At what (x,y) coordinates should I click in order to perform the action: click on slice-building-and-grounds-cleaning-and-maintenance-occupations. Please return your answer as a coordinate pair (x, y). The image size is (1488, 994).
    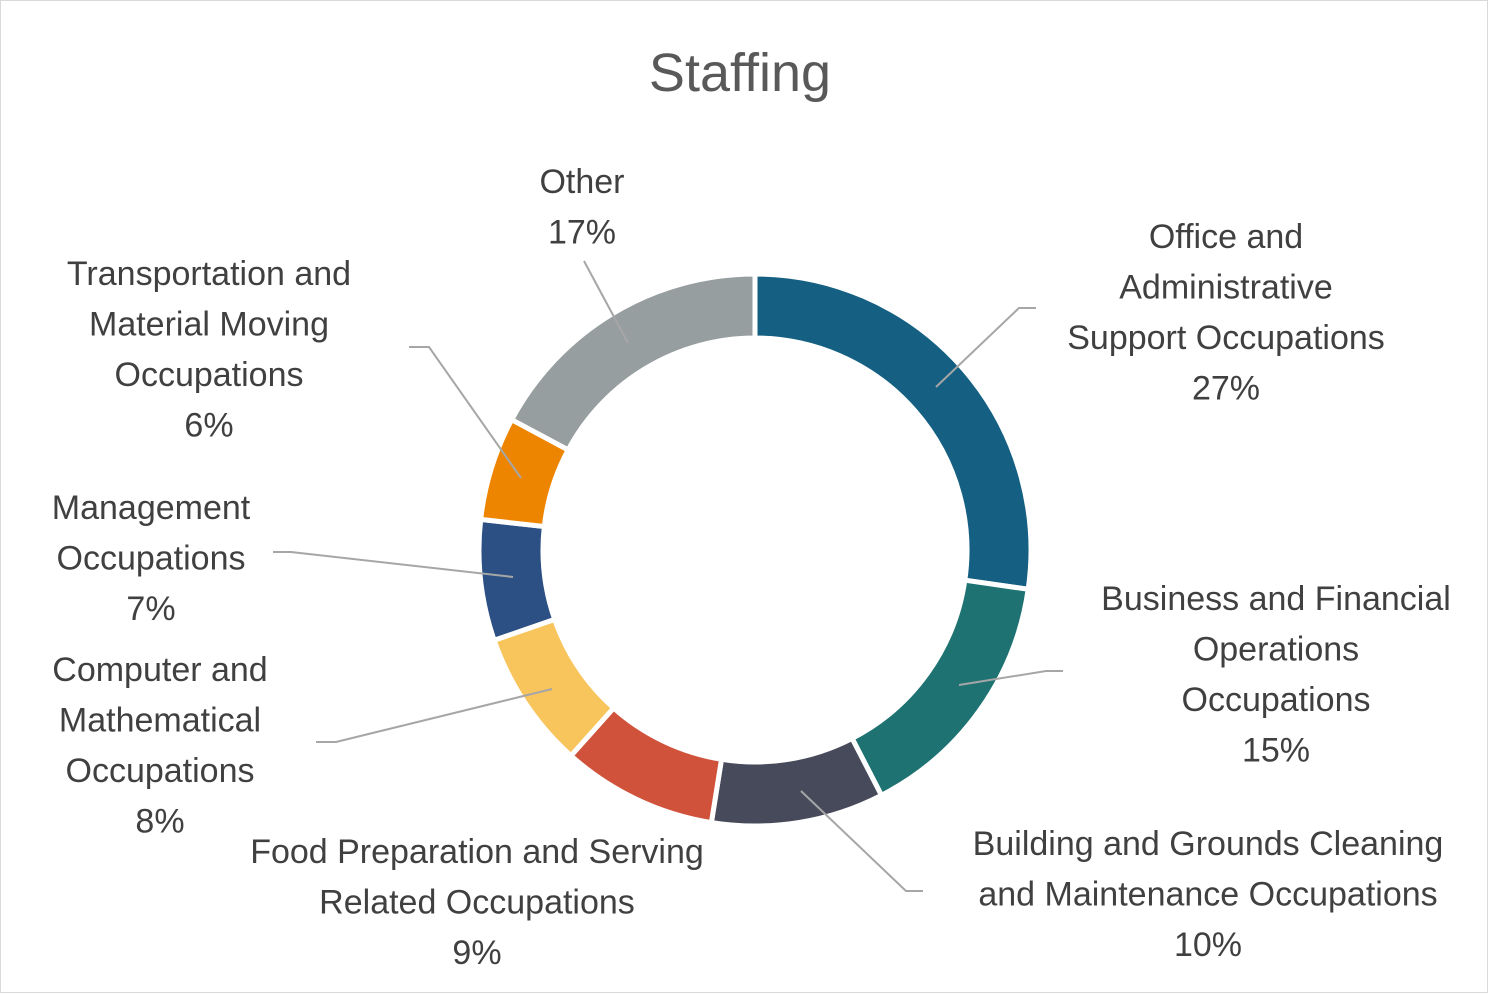
    Looking at the image, I should click on (796, 782).